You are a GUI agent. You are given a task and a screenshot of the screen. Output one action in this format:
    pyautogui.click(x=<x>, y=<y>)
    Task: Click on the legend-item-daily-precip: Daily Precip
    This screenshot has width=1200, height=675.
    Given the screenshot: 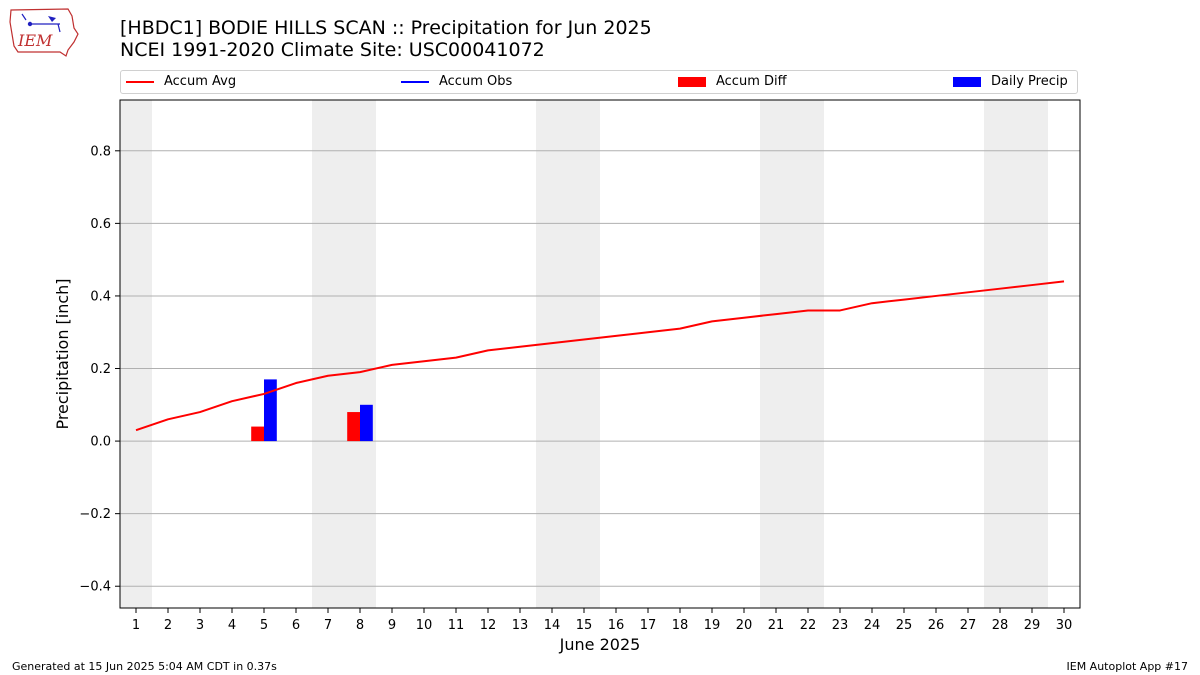 What is the action you would take?
    pyautogui.click(x=1010, y=81)
    